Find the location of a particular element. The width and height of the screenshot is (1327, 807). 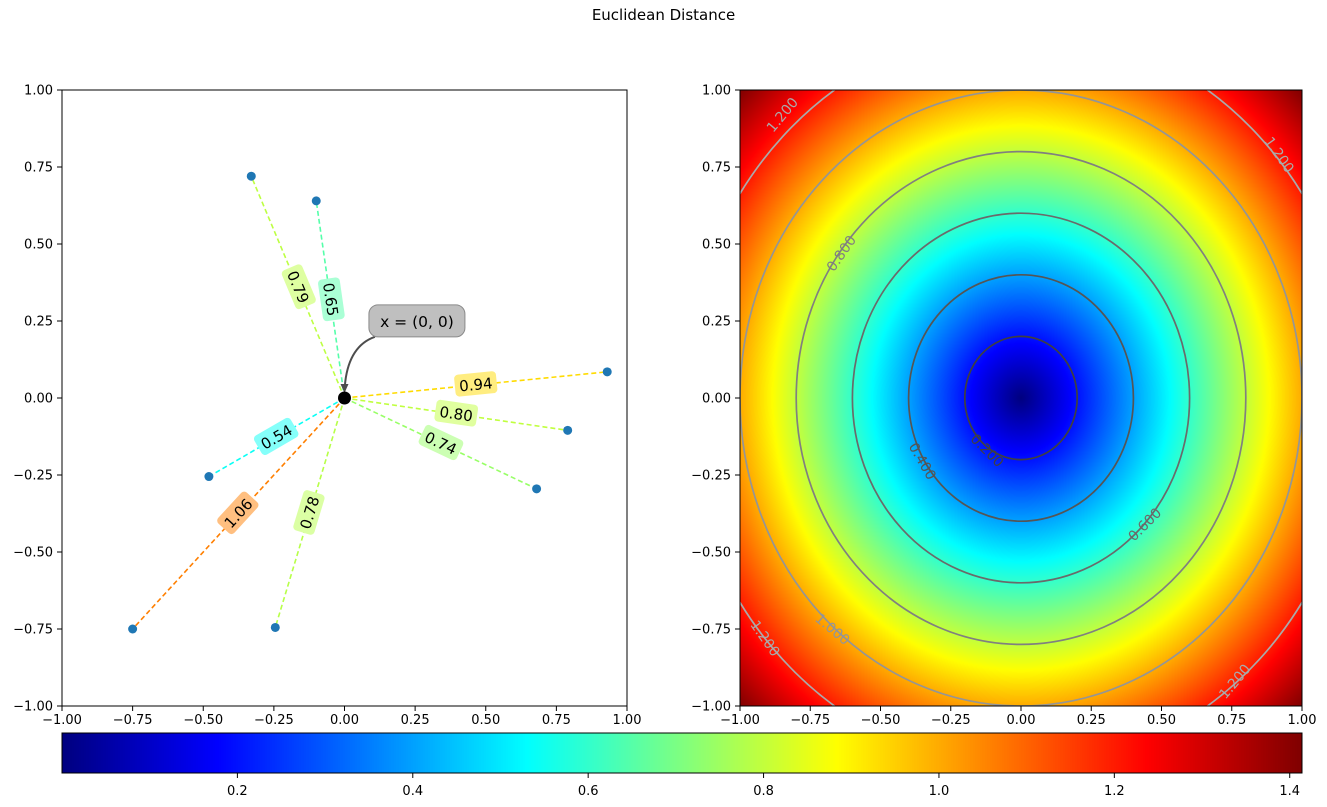

colorbar-tick-label: 0.2 is located at coordinates (237, 791).